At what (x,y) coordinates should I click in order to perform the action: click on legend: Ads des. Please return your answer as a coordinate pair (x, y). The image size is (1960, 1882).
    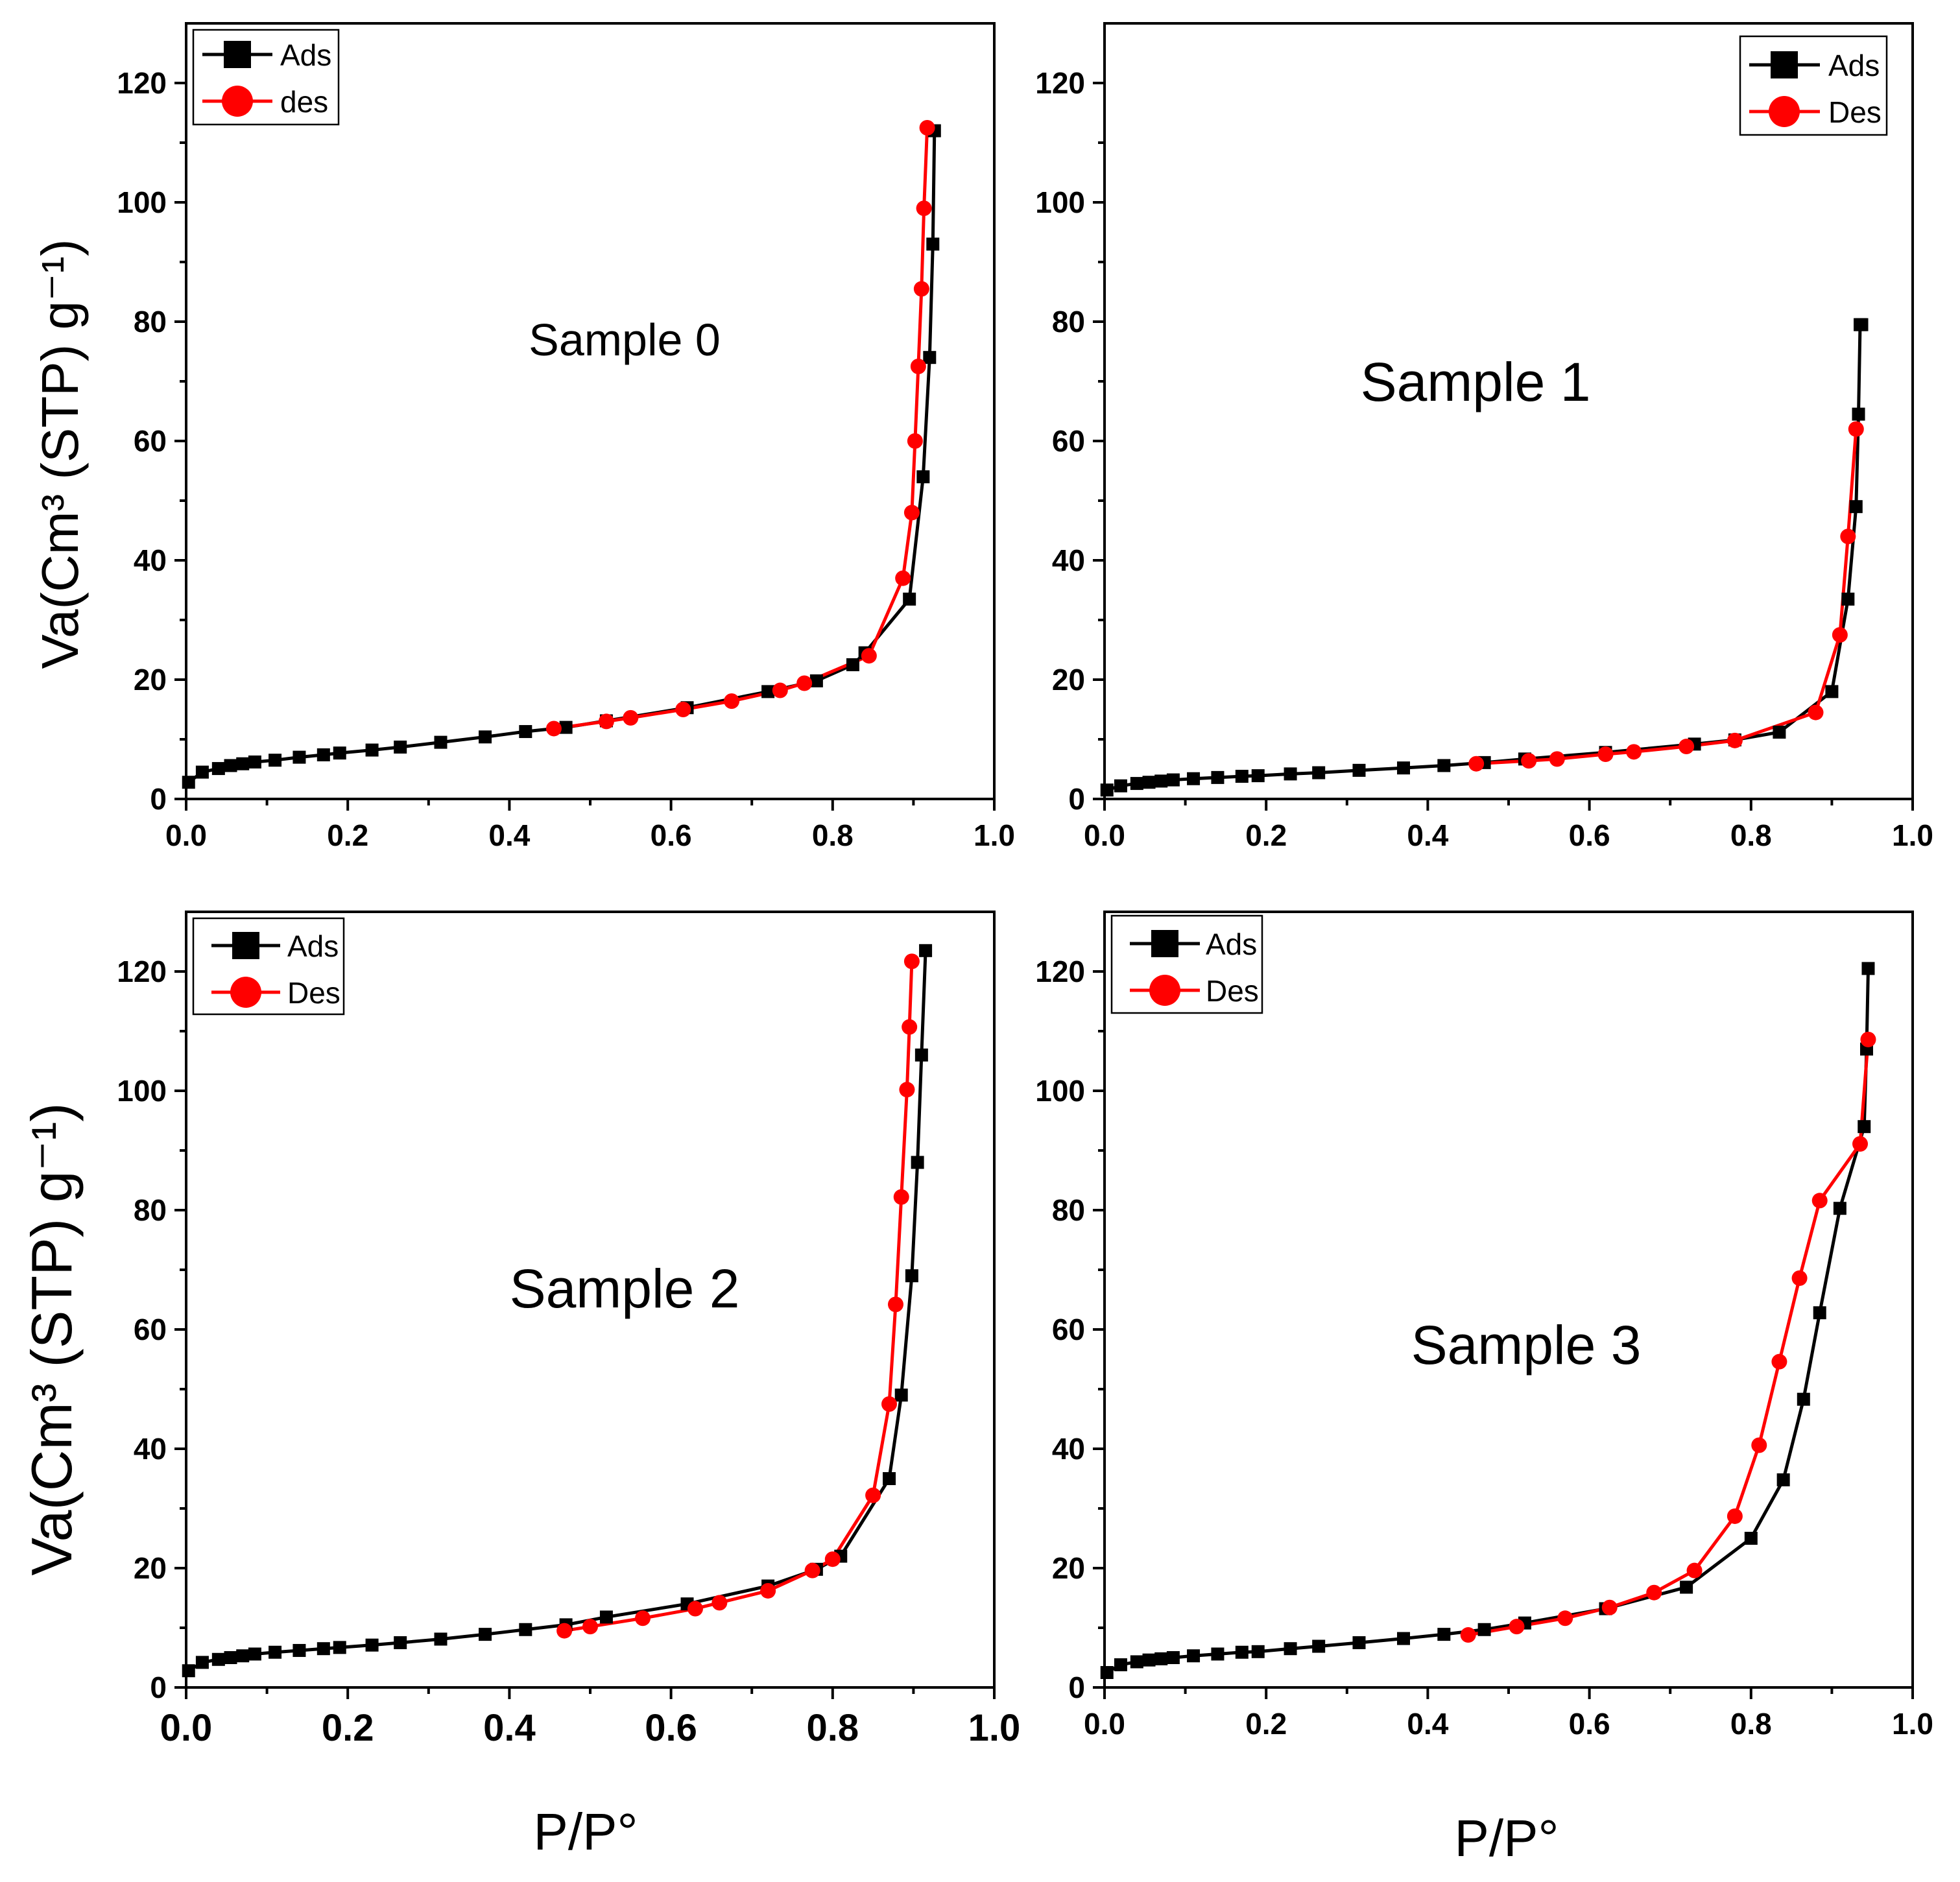
    Looking at the image, I should click on (266, 77).